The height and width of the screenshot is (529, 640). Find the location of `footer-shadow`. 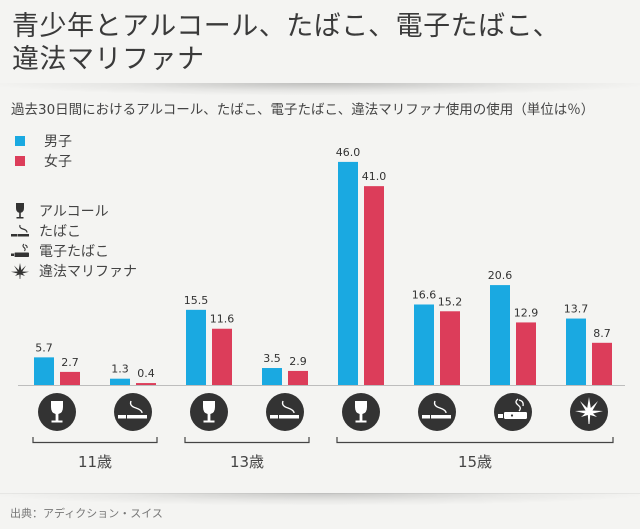

footer-shadow is located at coordinates (320, 499).